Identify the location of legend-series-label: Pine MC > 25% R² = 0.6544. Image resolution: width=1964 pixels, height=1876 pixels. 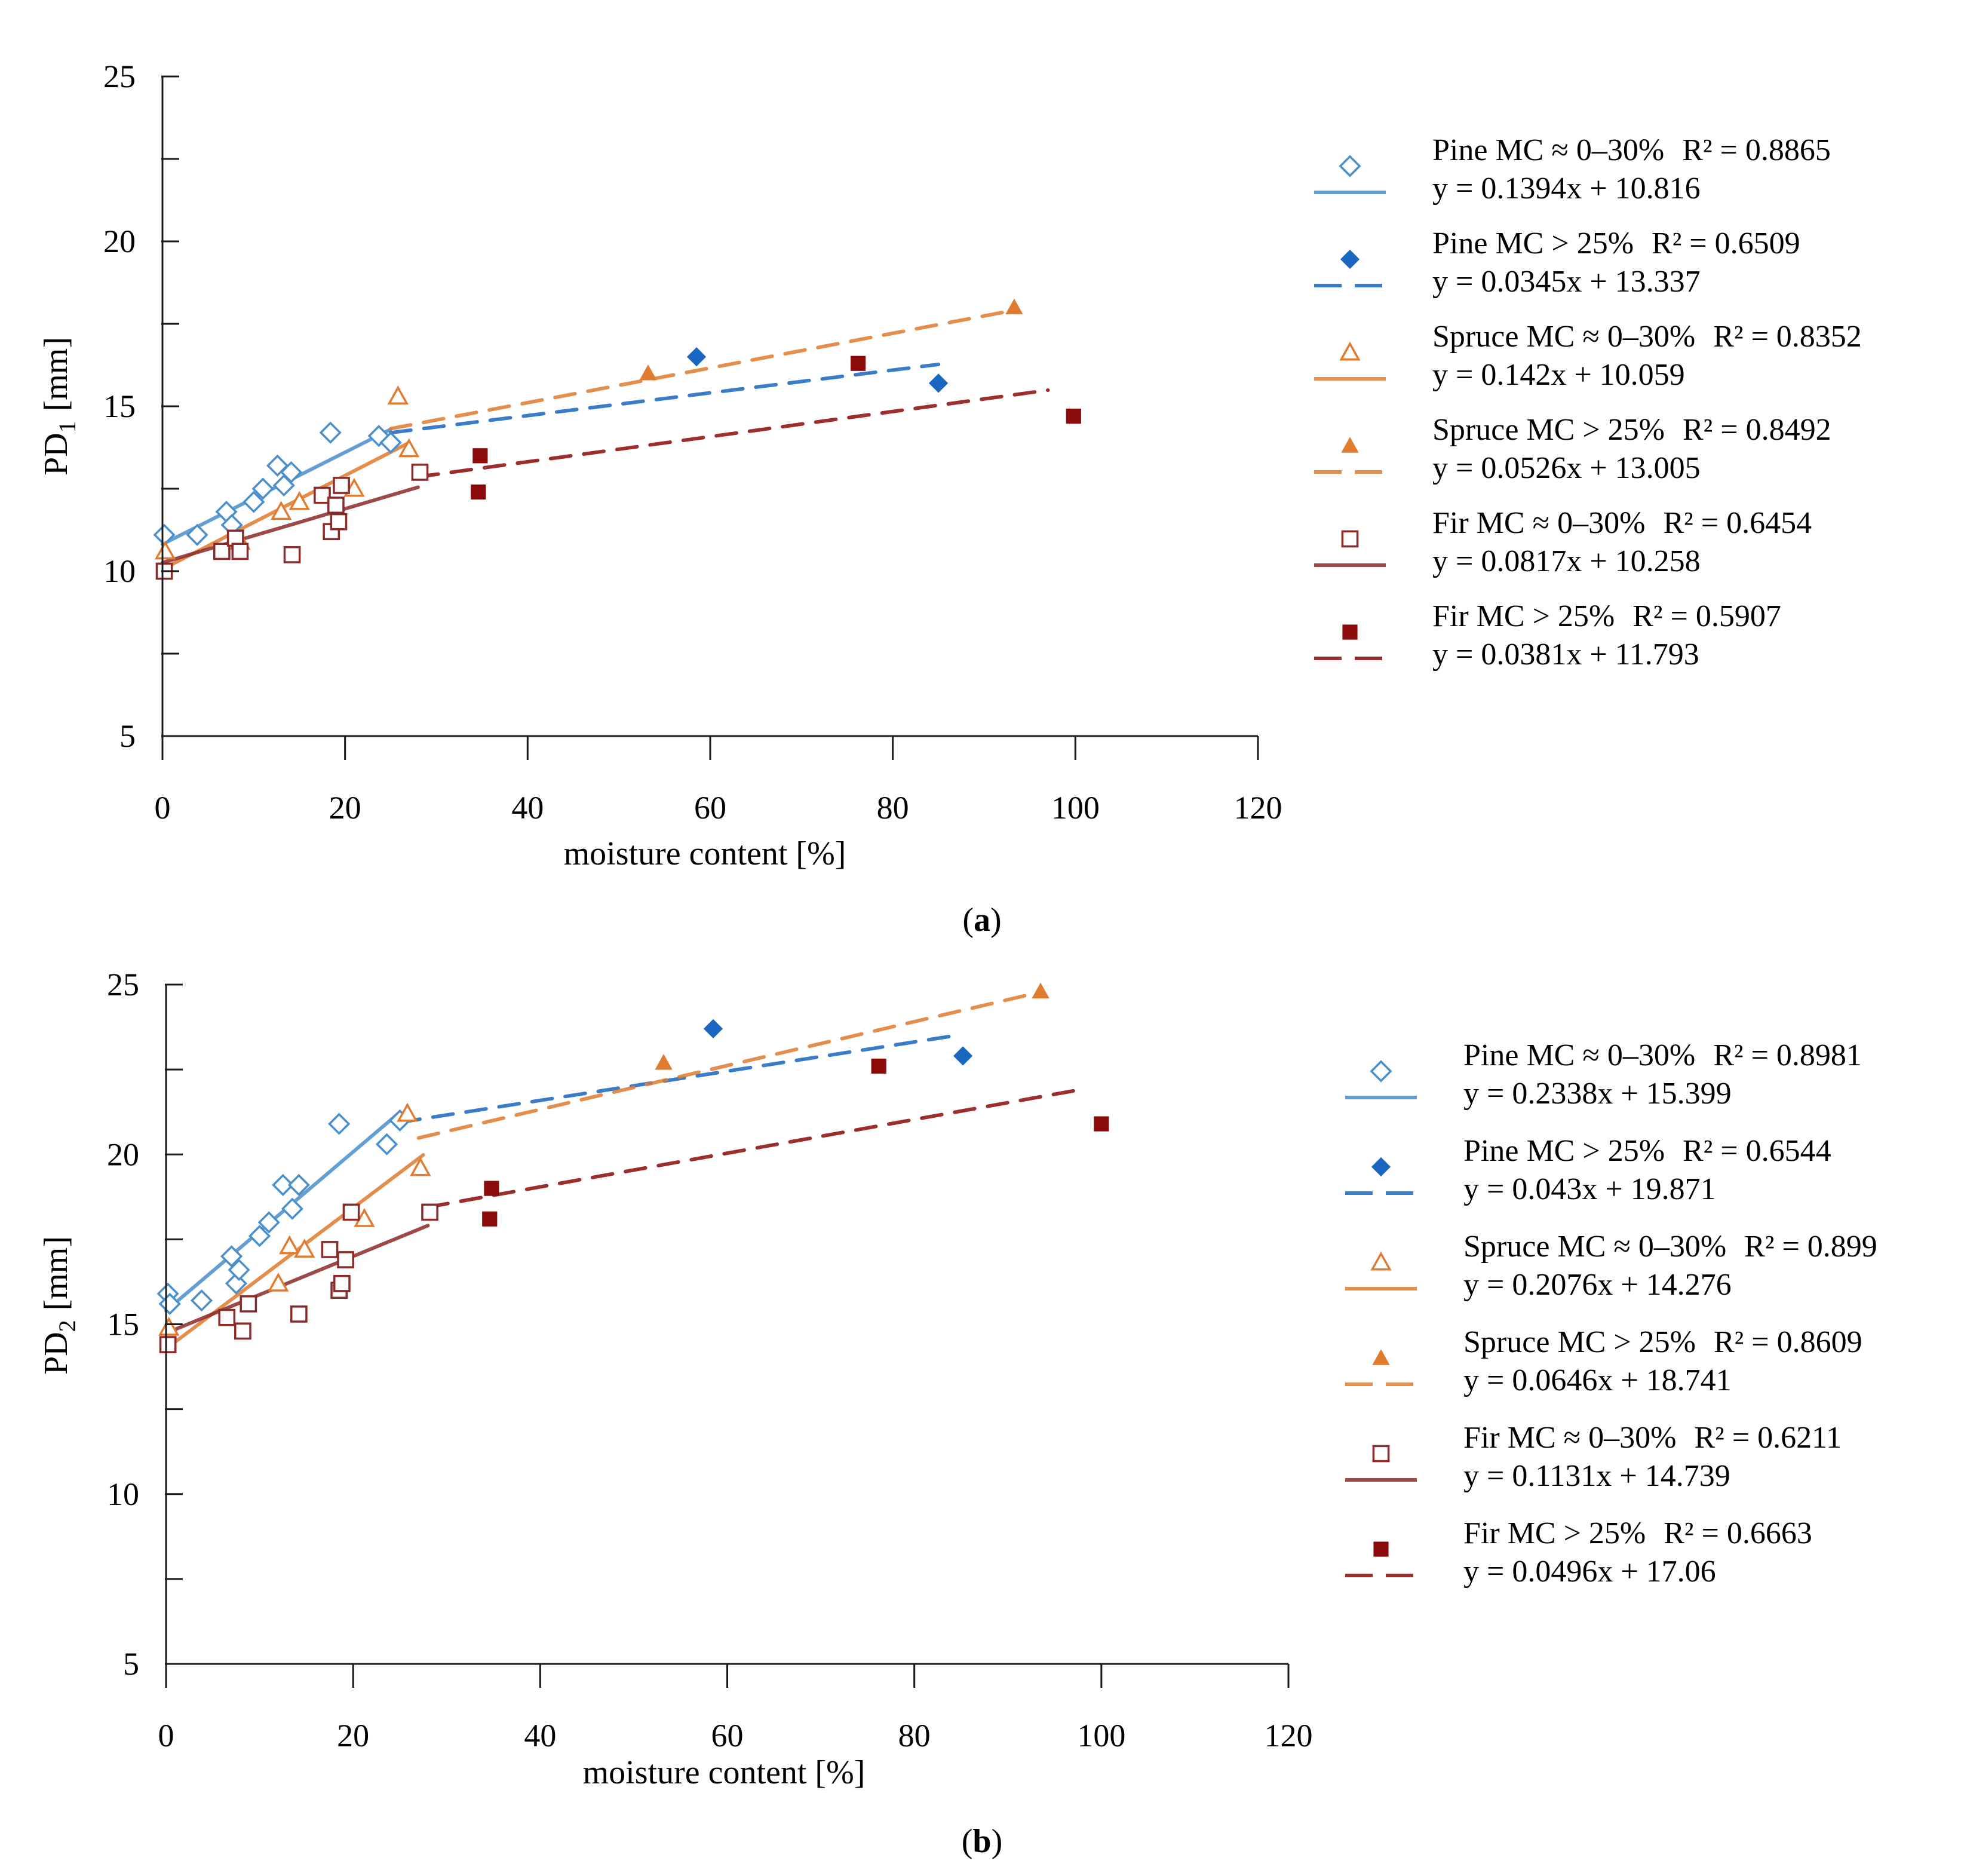
(1647, 1151).